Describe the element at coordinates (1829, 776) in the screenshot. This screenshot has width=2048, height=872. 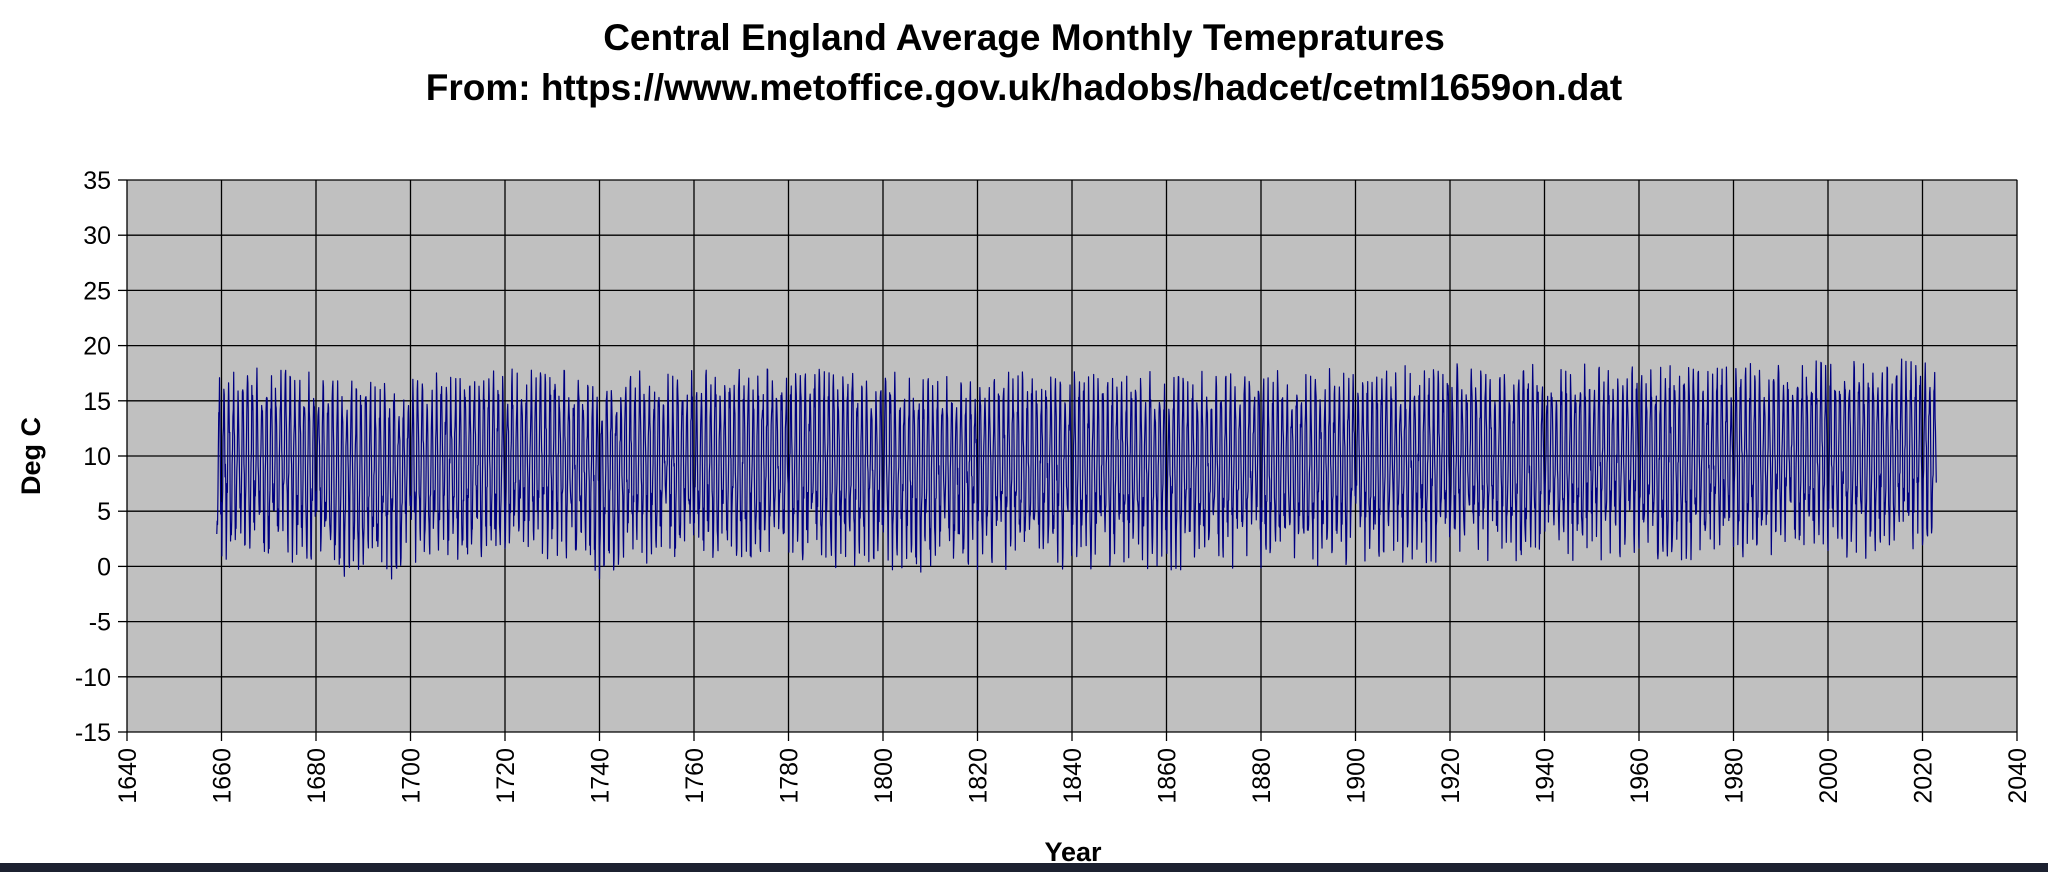
I see `x-tick-label: 2000` at that location.